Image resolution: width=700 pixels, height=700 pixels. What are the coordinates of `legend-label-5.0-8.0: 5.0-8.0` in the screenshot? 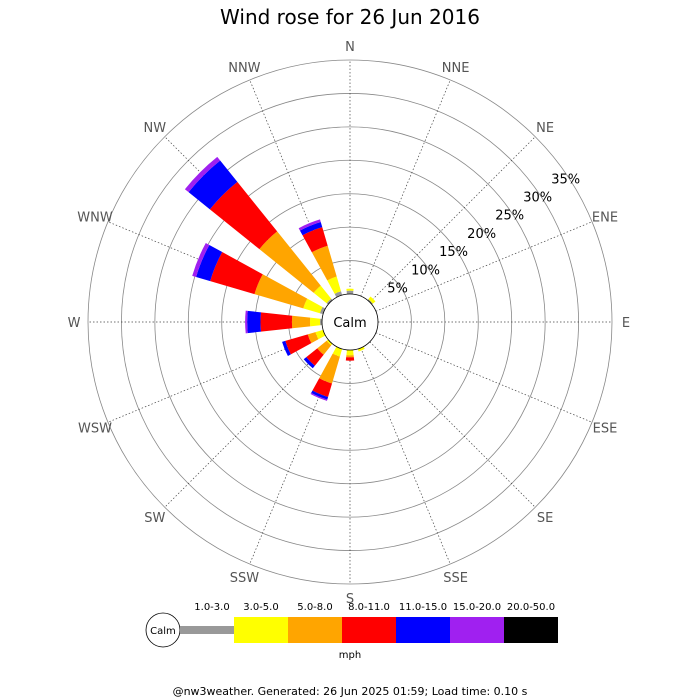 It's located at (314, 607).